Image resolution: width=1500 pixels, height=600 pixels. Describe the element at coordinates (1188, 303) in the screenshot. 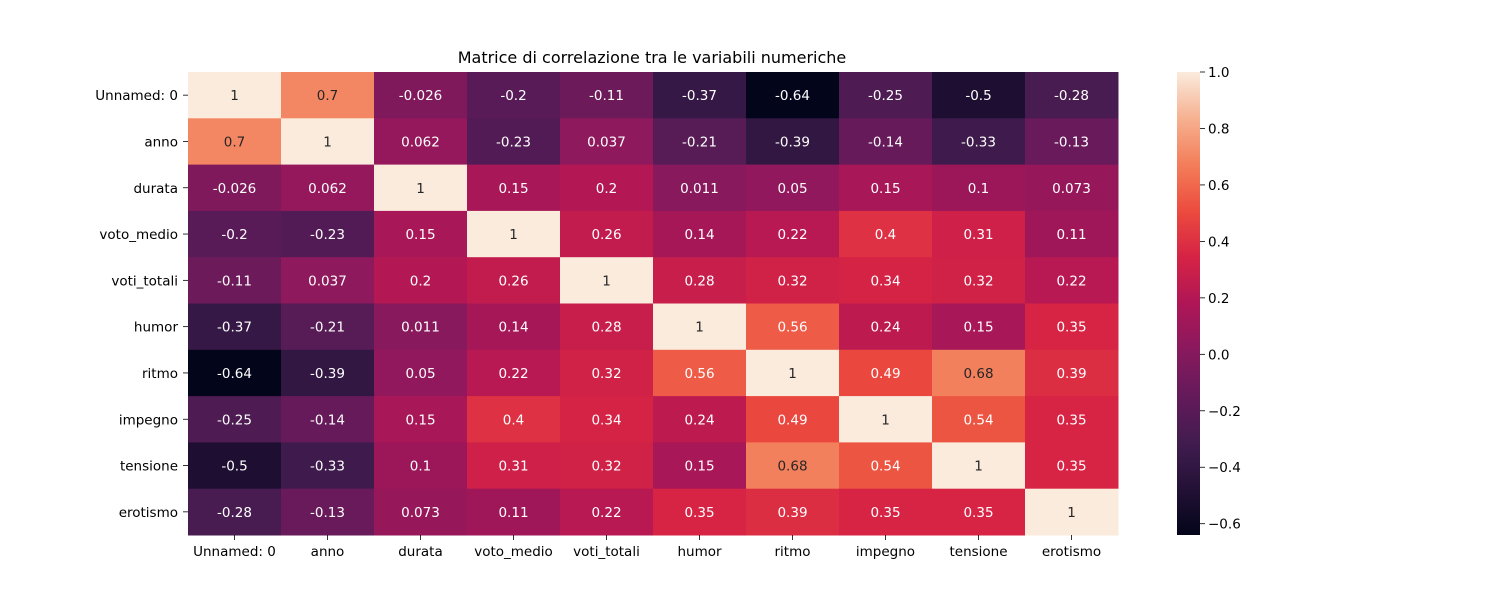

I see `colorbar-gradient` at that location.